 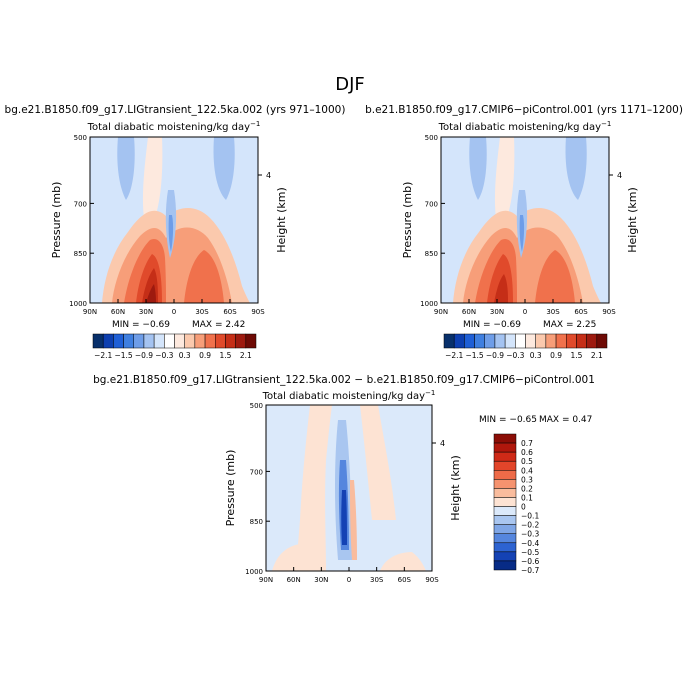 I want to click on panel-c-pos-col, so click(x=353, y=520).